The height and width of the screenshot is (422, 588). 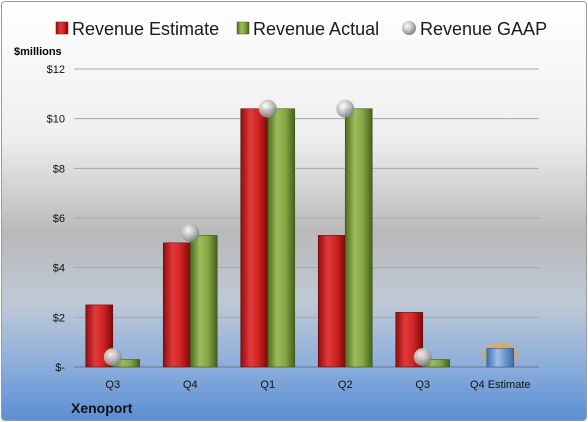 I want to click on y-tick-label: $10, so click(x=56, y=120).